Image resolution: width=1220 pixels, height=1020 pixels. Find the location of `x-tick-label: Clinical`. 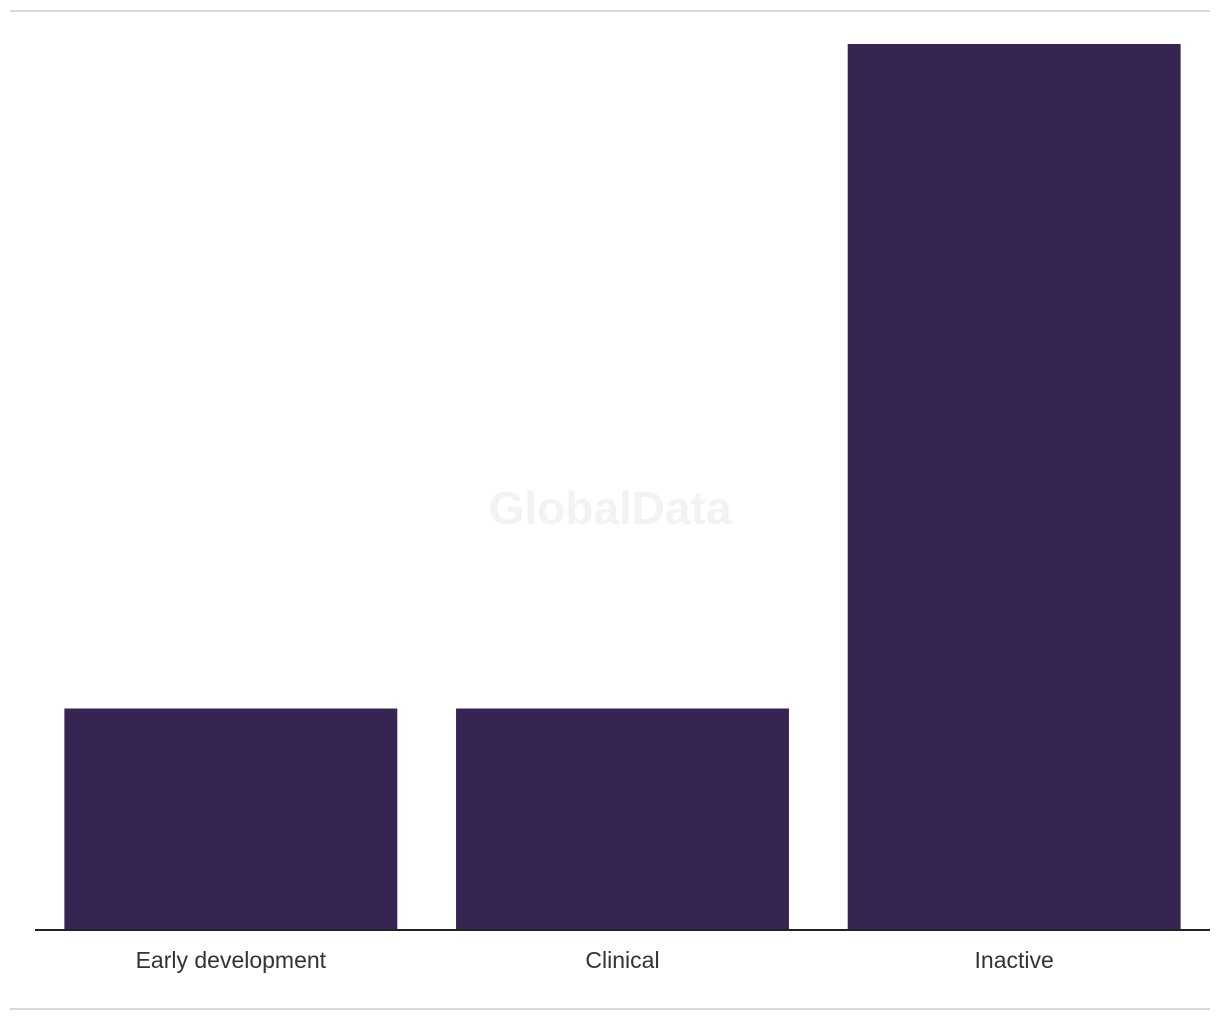

x-tick-label: Clinical is located at coordinates (622, 960).